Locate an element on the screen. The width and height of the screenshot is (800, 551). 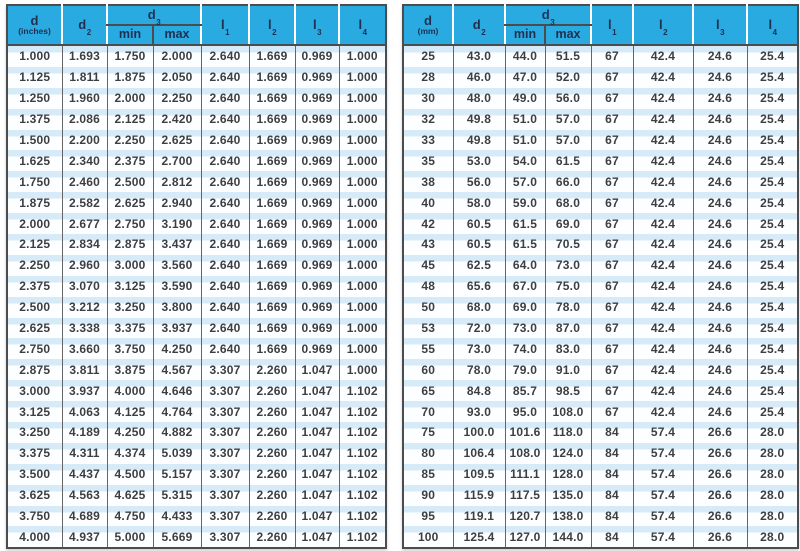
table-row: 43 60.5 61.5 70.5 67 42.4 24.6 25.4 is located at coordinates (600, 244).